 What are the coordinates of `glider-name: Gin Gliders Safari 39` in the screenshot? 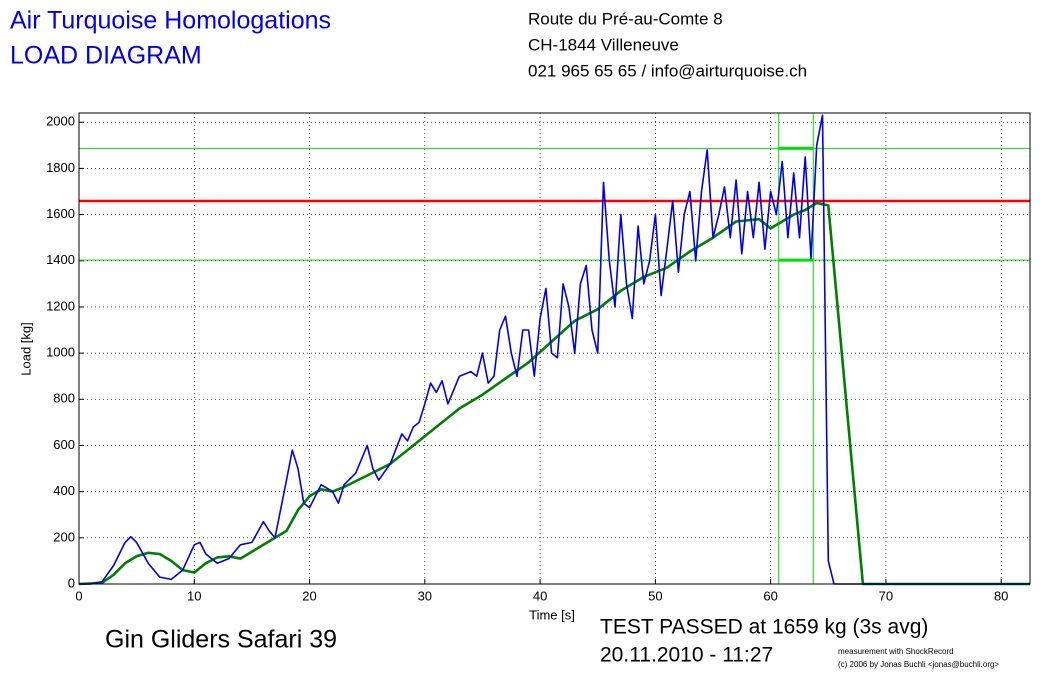 It's located at (221, 640).